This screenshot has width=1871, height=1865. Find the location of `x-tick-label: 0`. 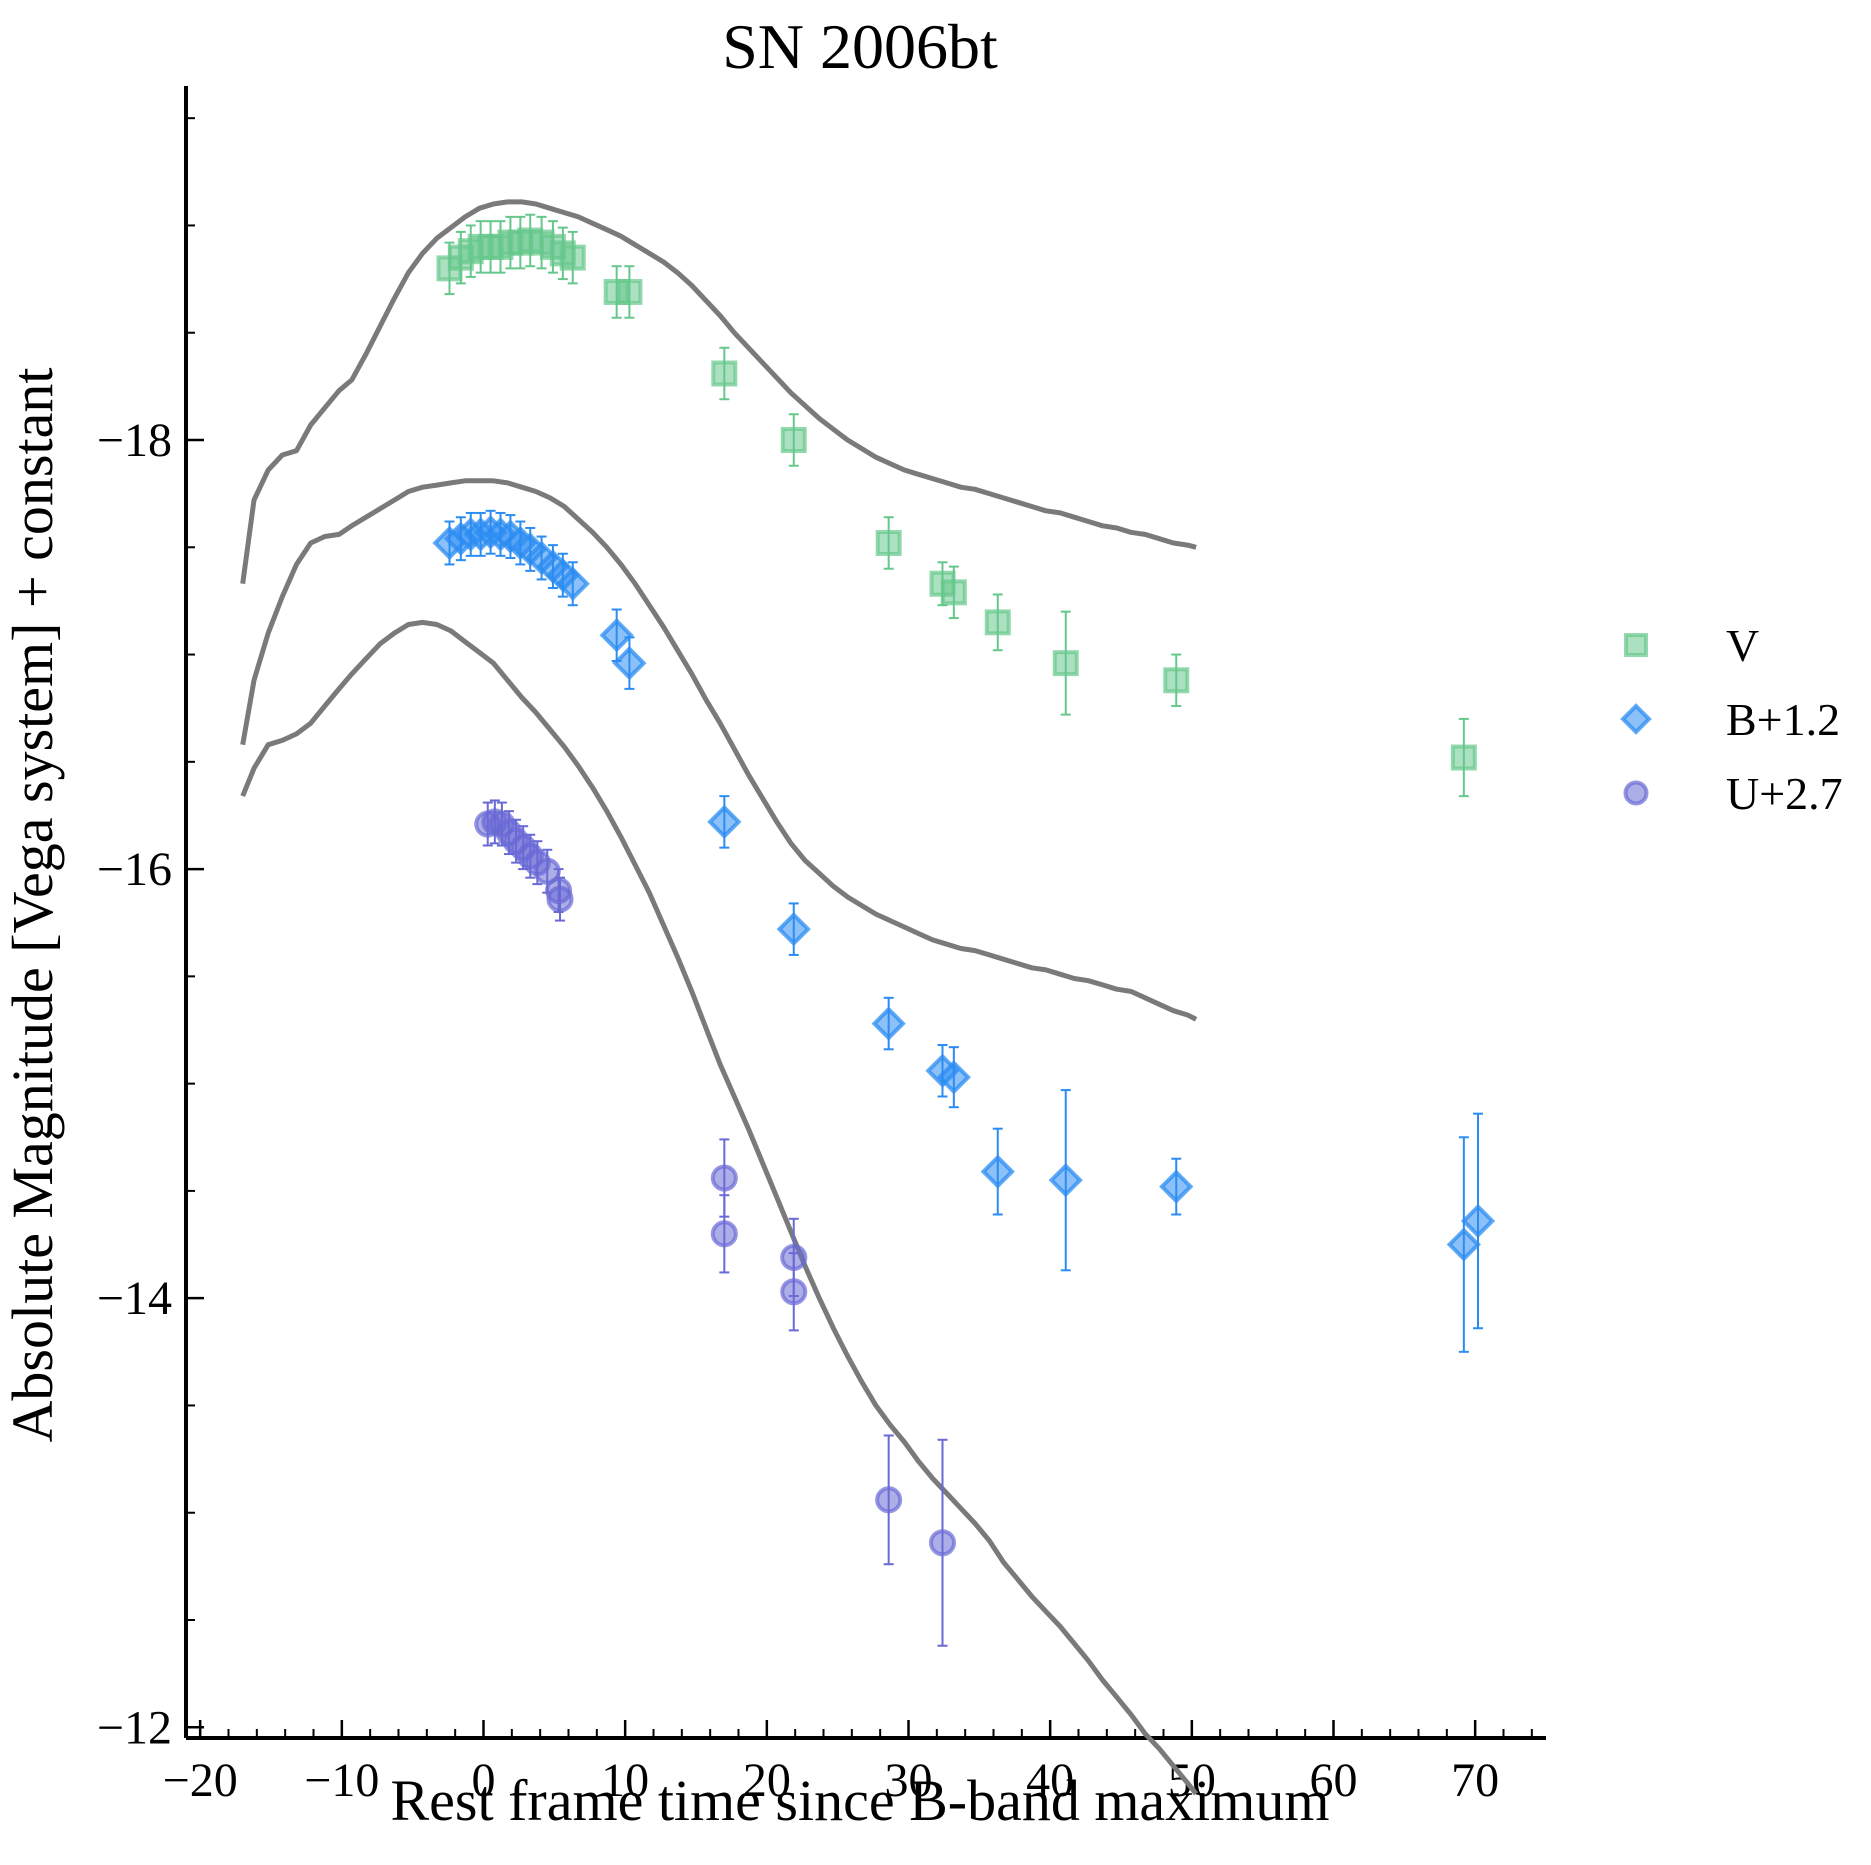

x-tick-label: 0 is located at coordinates (484, 1780).